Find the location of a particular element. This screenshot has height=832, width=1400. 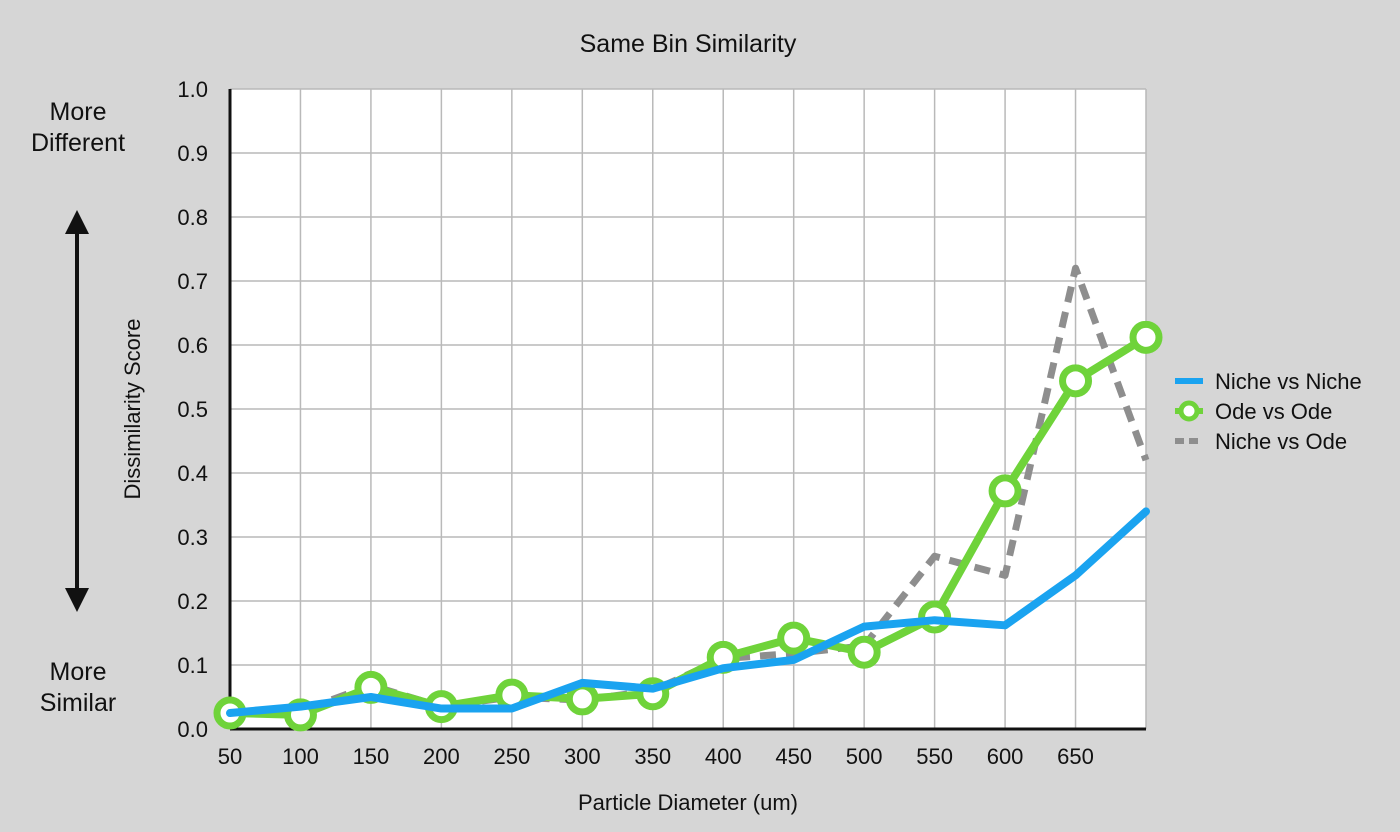

x-tick-label: 450 is located at coordinates (793, 756).